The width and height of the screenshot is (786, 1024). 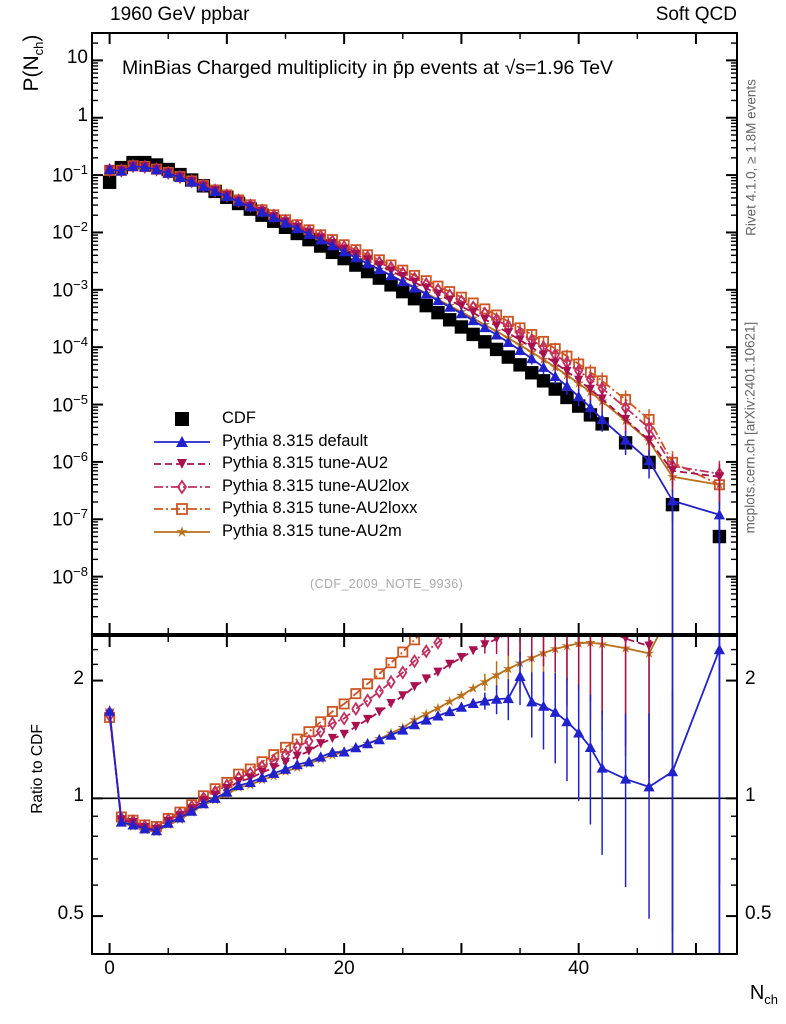 I want to click on legend-marker-diamond-open, so click(x=183, y=487).